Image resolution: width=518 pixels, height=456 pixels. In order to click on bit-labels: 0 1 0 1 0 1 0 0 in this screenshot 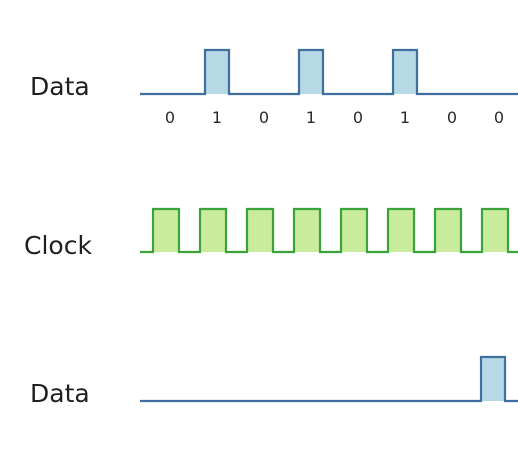, I will do `click(334, 117)`.